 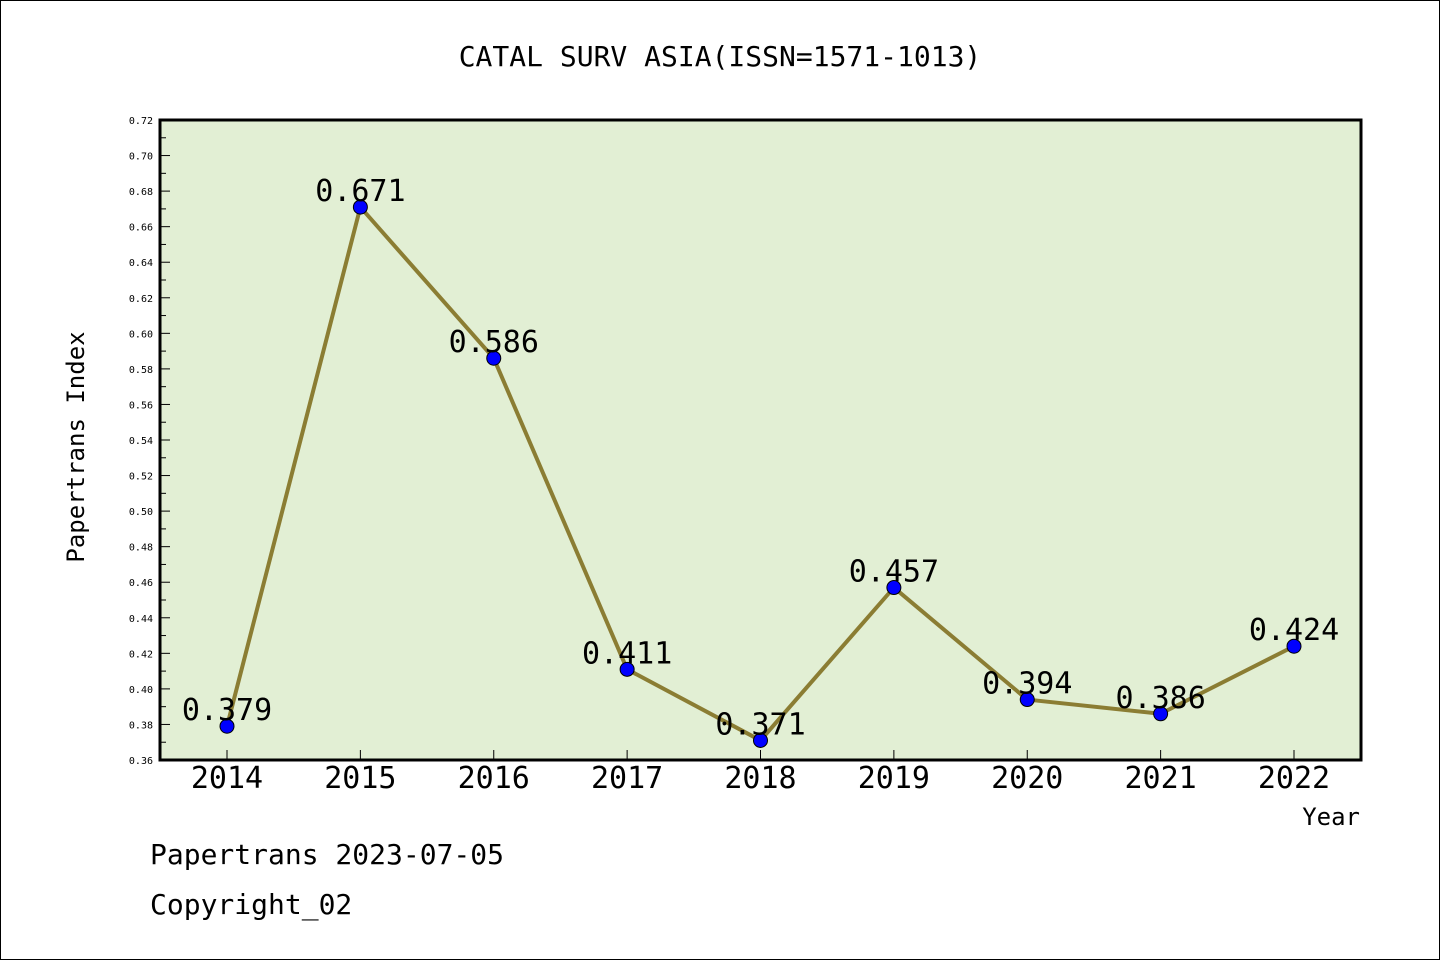 I want to click on x-tick-label: 2019, so click(x=894, y=778).